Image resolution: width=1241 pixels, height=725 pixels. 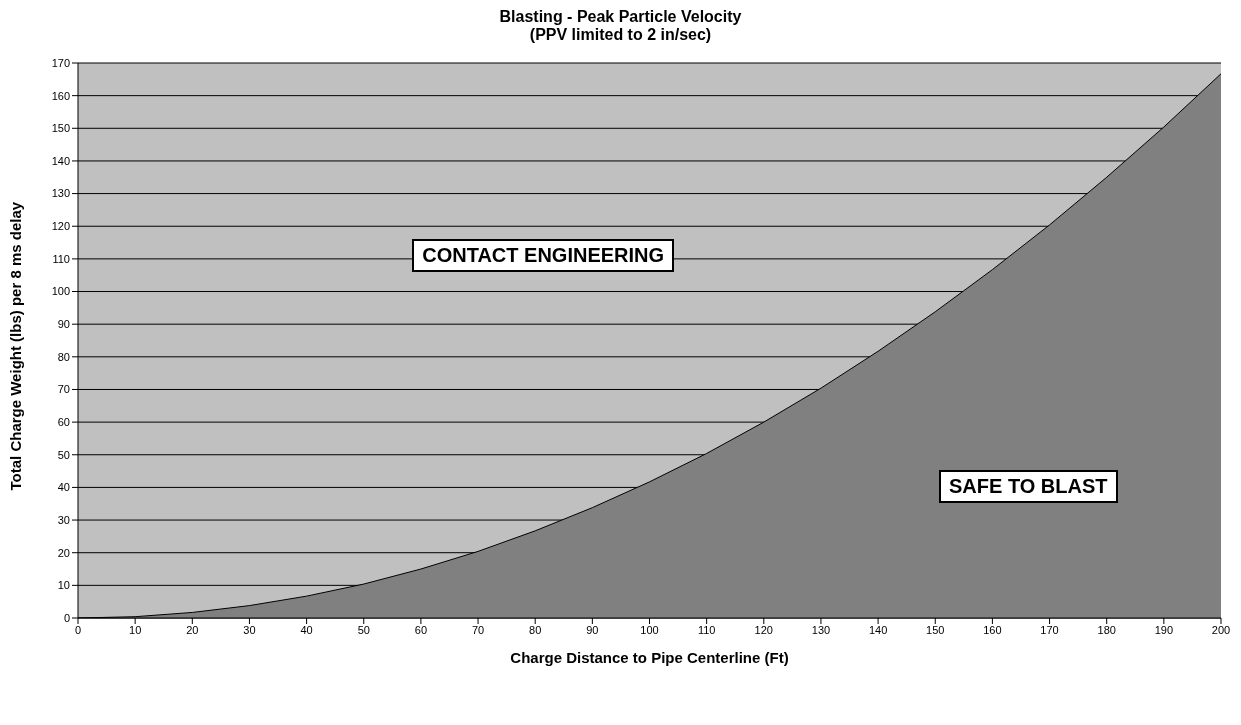 I want to click on x-tick-label: 90, so click(x=592, y=629).